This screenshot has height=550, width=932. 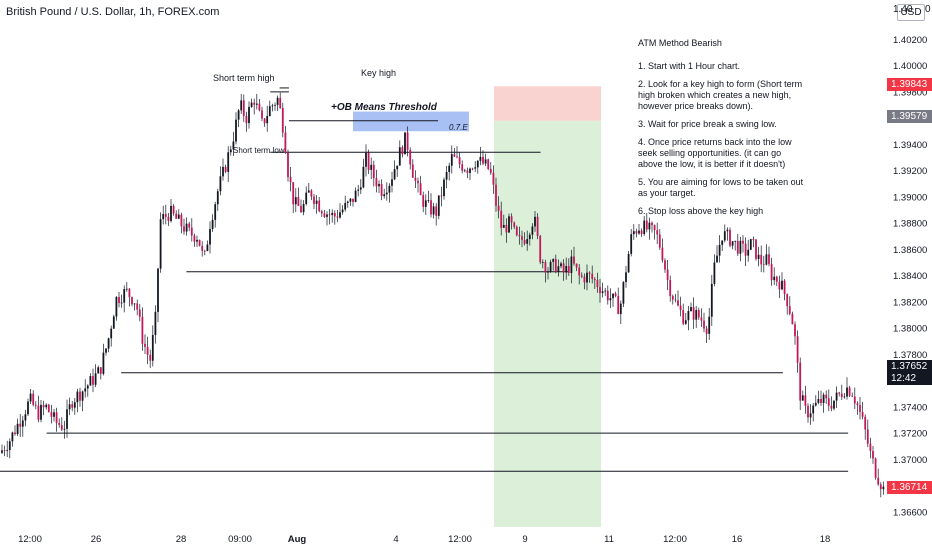 I want to click on currency-button: USD, so click(x=911, y=12).